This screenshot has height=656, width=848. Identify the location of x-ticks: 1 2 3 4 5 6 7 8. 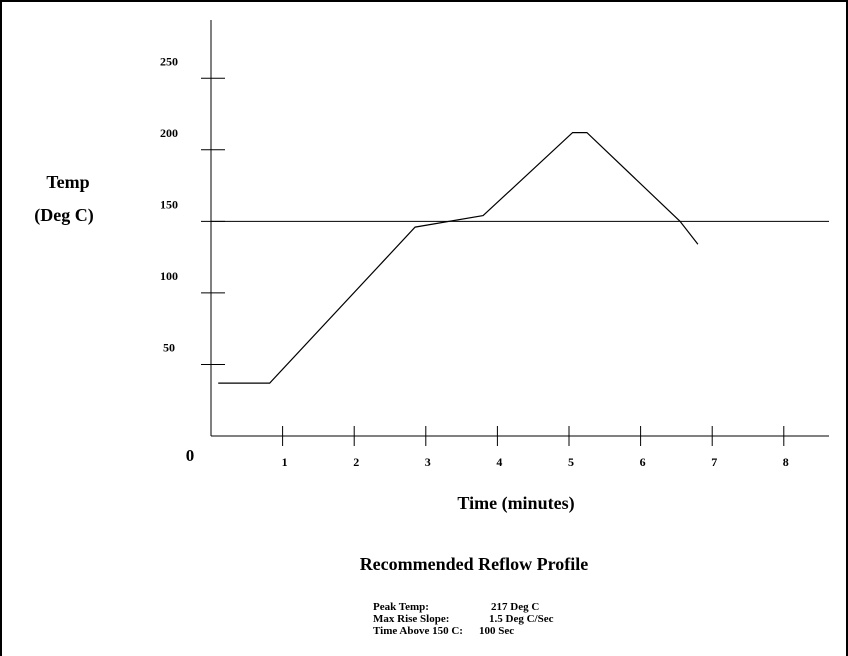
(535, 447).